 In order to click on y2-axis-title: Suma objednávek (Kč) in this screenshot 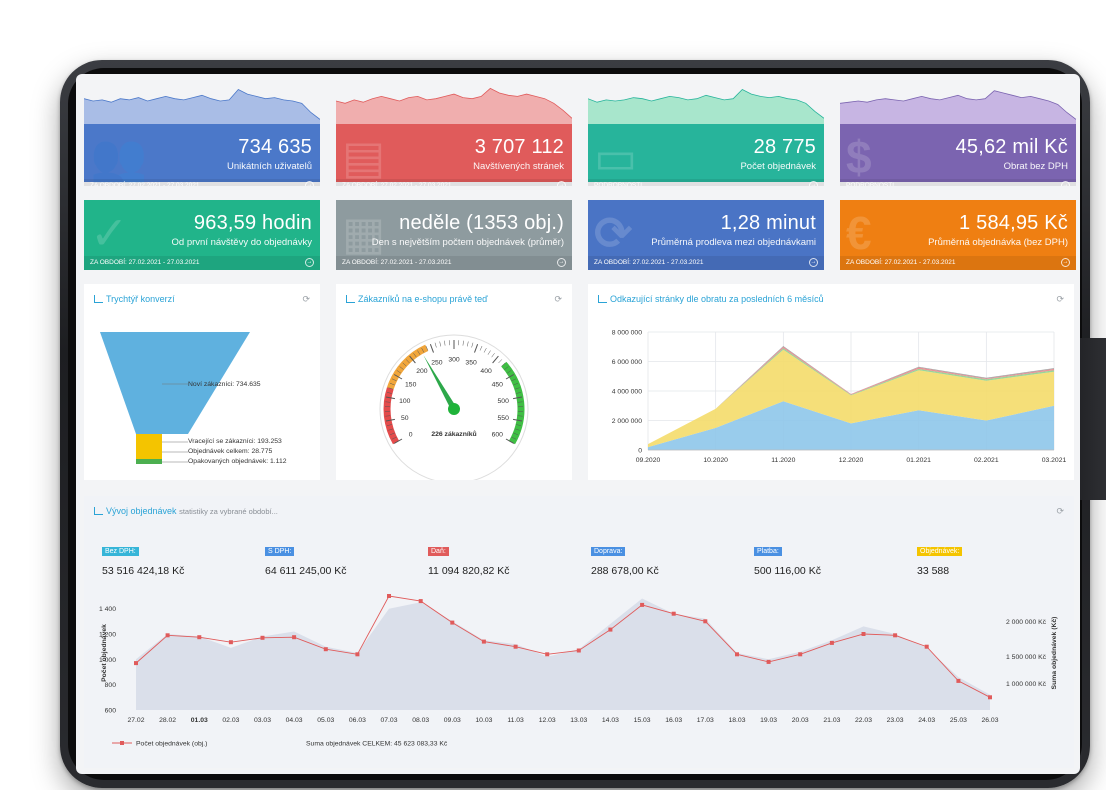, I will do `click(1054, 653)`.